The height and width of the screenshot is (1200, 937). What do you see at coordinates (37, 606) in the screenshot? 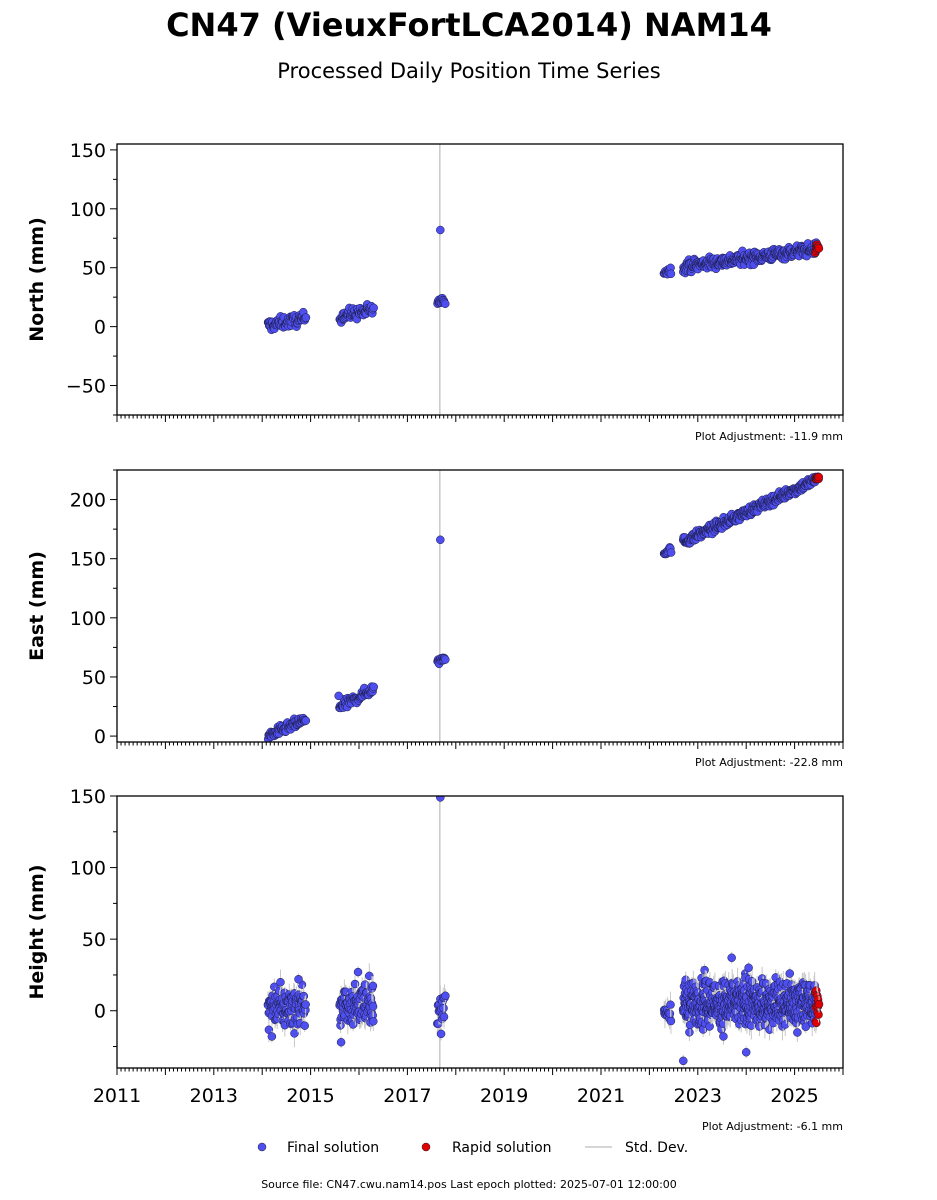
I see `y-axis-label-east: East (mm)` at bounding box center [37, 606].